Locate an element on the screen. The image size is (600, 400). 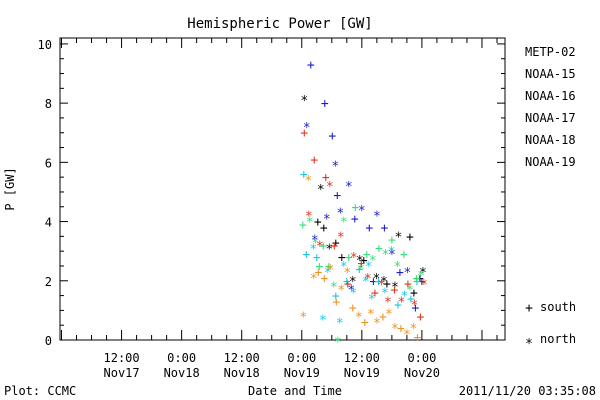
series-noaa-18: ***++*+**+*+**+**+**+ is located at coordinates (360, 259).